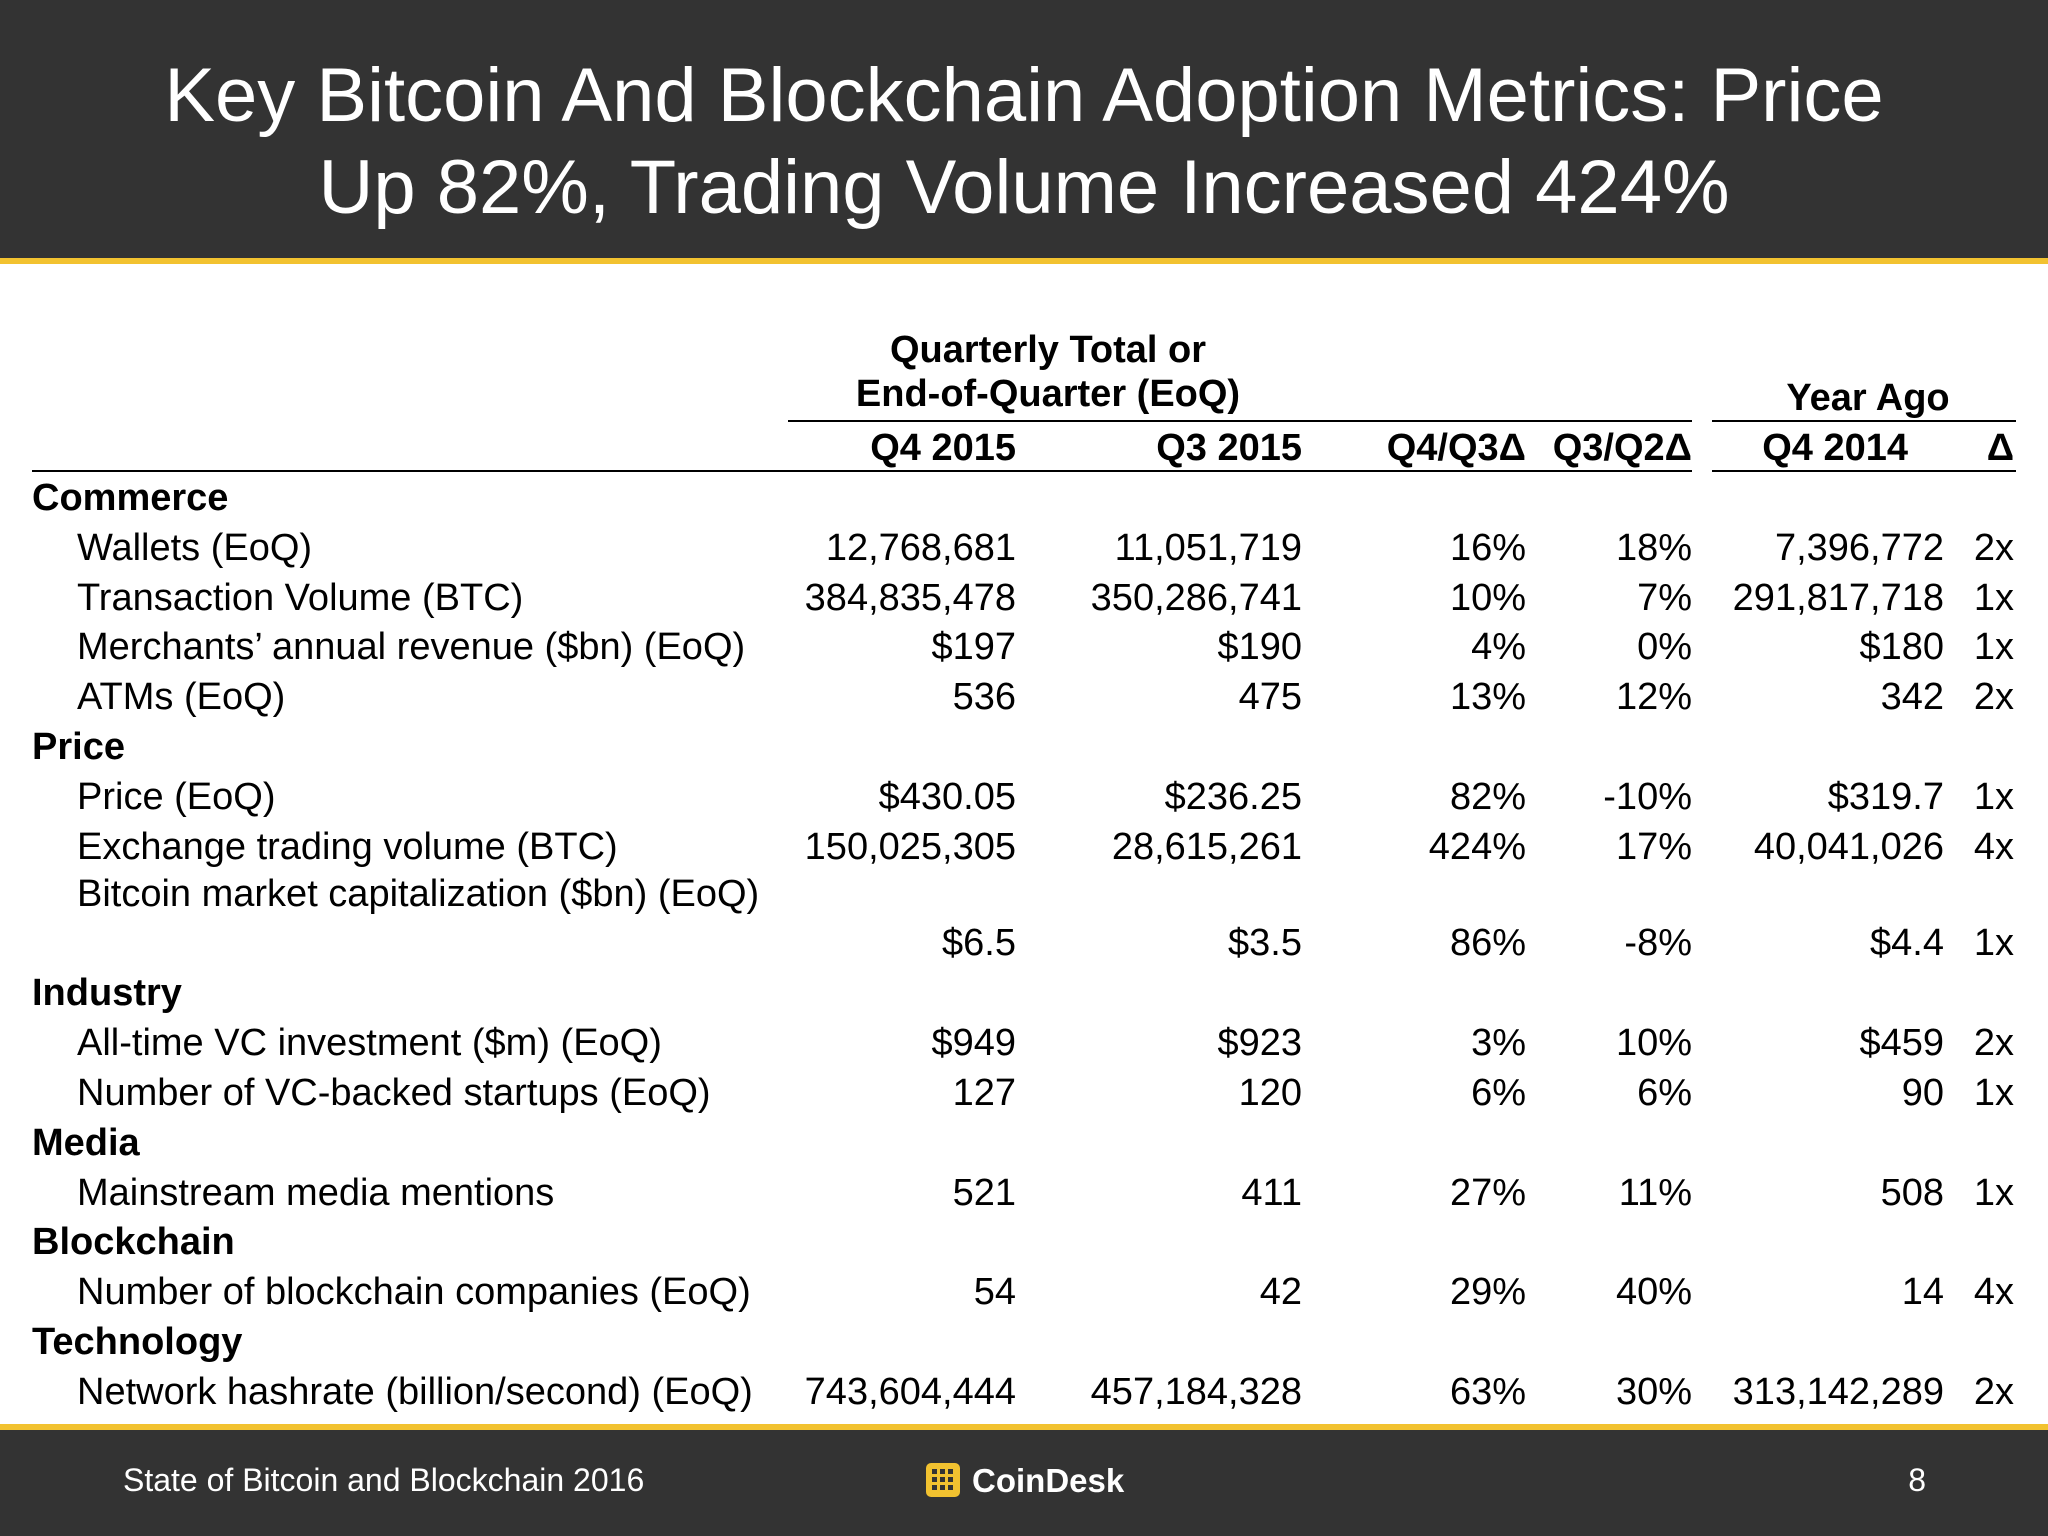  What do you see at coordinates (1259, 647) in the screenshot?
I see `cell-q3-2015: $190` at bounding box center [1259, 647].